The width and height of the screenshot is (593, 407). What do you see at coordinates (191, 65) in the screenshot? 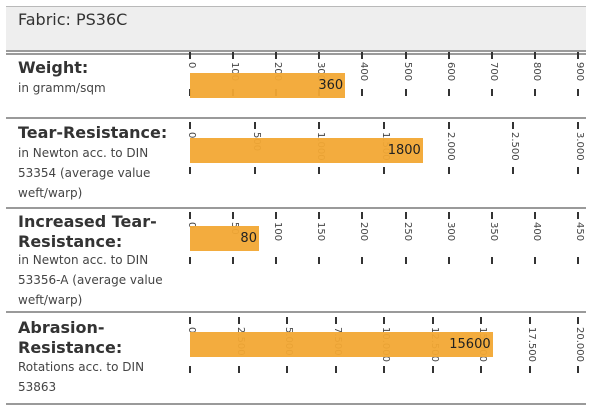
I see `axis-tick-label: 0` at bounding box center [191, 65].